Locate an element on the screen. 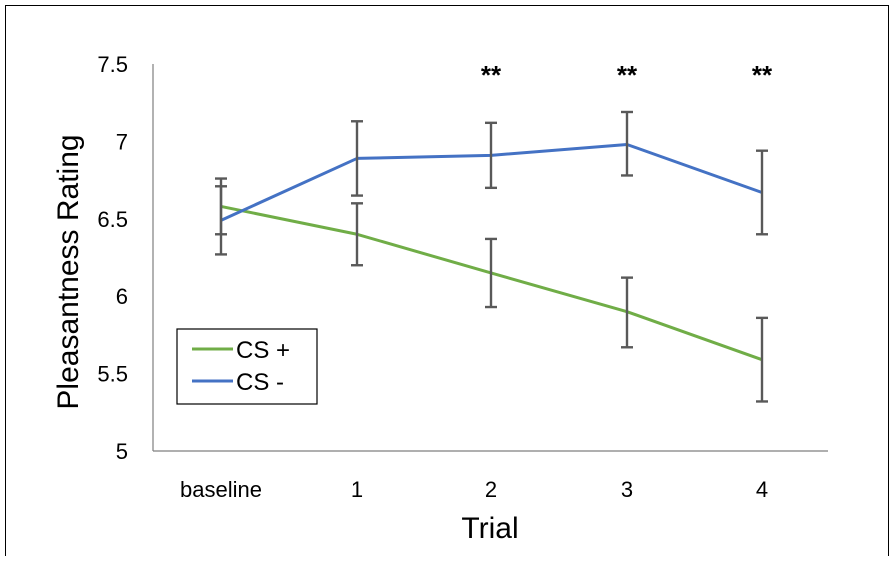 Image resolution: width=895 pixels, height=561 pixels. y-tick-label: 5.5 is located at coordinates (112, 374).